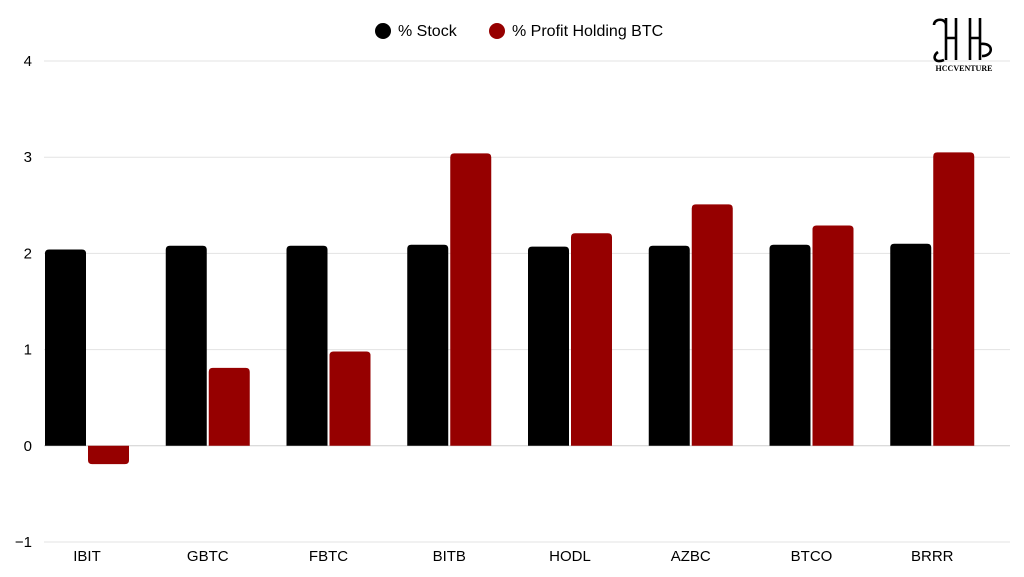 The image size is (1024, 577). What do you see at coordinates (229, 406) in the screenshot?
I see `bar-profit-gbtc` at bounding box center [229, 406].